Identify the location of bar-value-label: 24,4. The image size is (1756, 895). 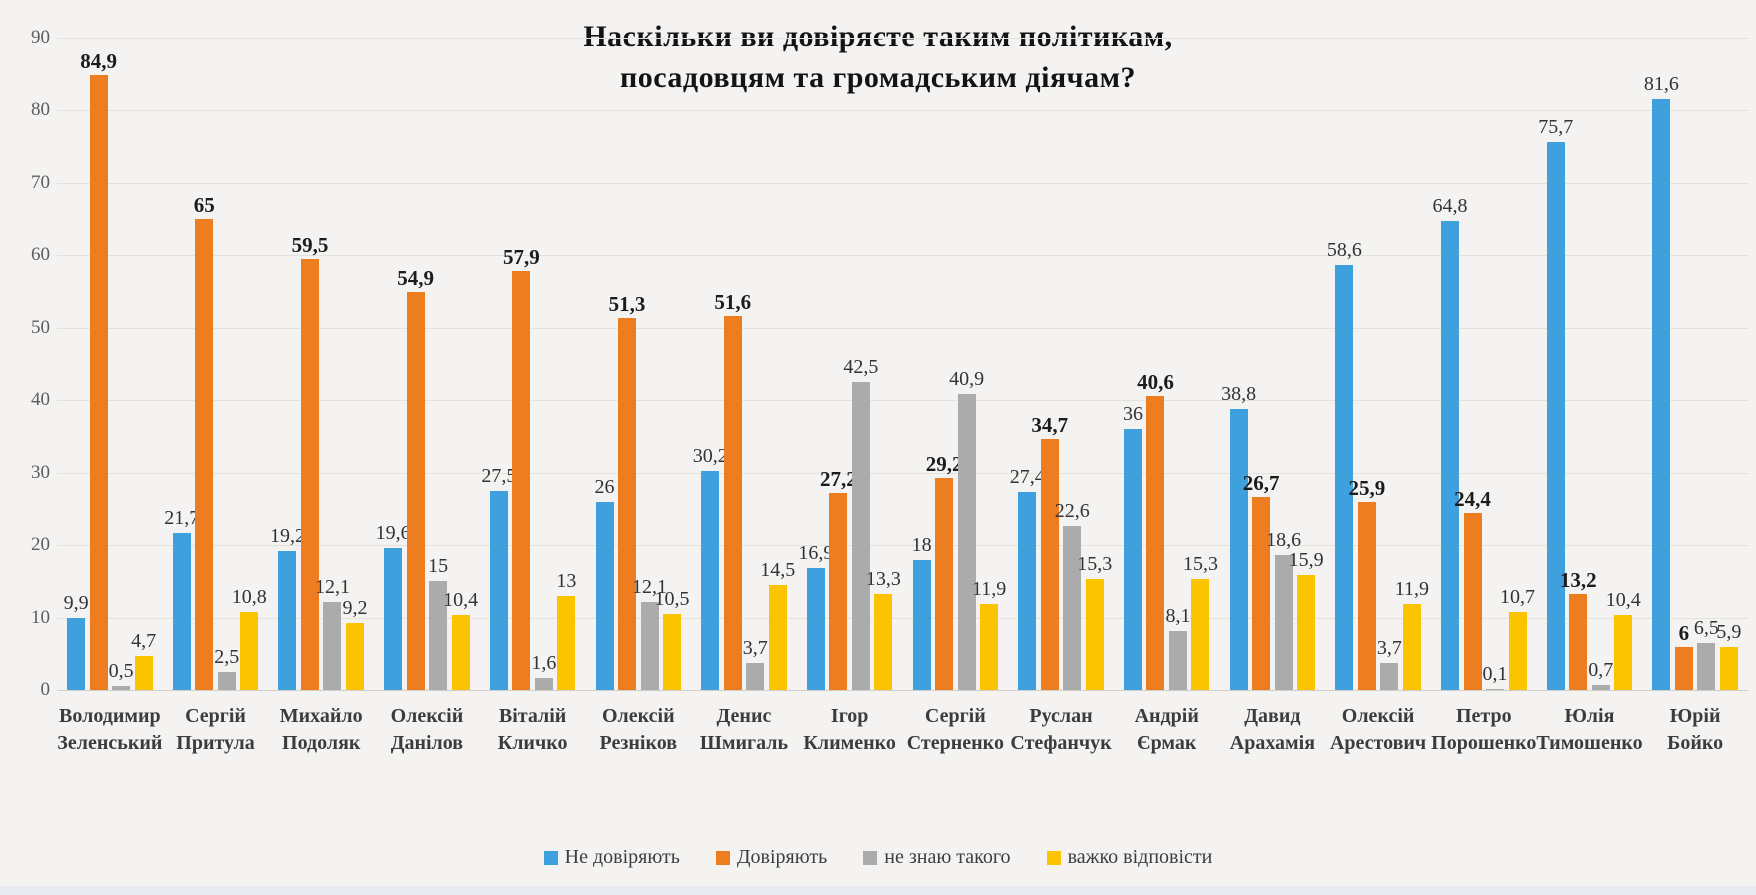
(1472, 499).